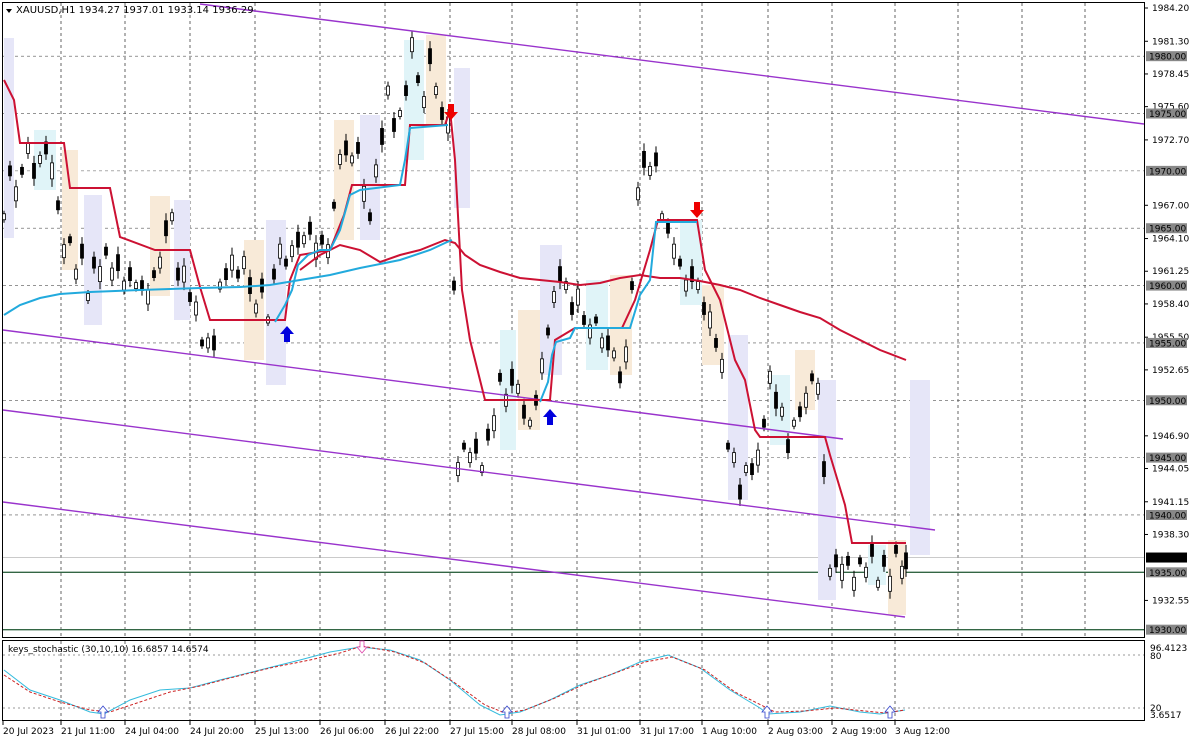 Image resolution: width=1189 pixels, height=740 pixels. Describe the element at coordinates (228, 277) in the screenshot. I see `cyan-ma-line` at that location.